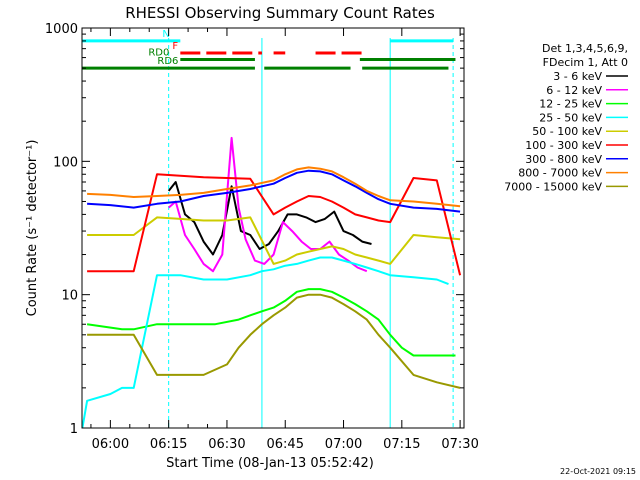 The height and width of the screenshot is (480, 640). I want to click on x-tick-label: 07:00, so click(343, 444).